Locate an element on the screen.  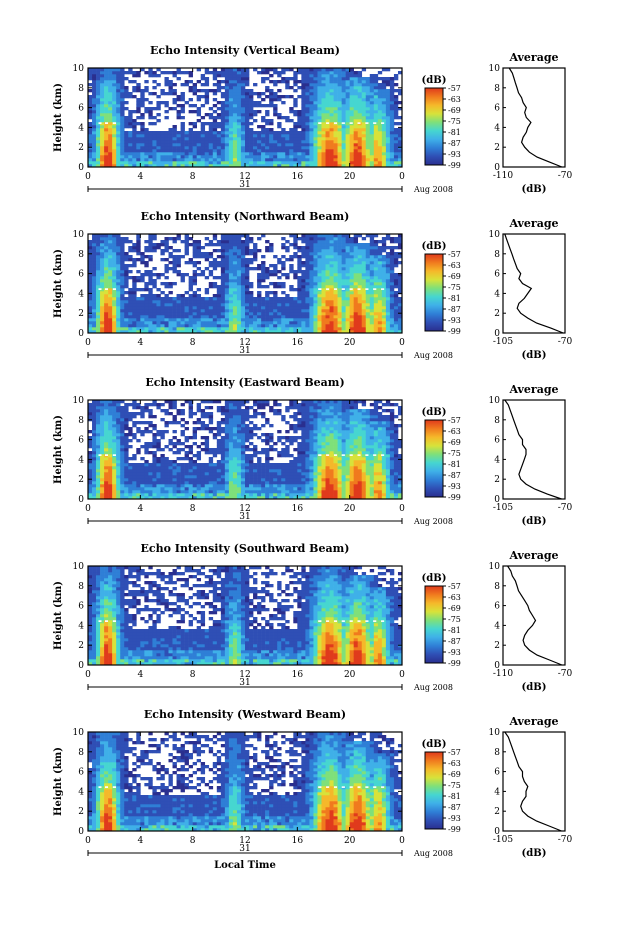
y-tick-label: 10 is located at coordinates (79, 235).